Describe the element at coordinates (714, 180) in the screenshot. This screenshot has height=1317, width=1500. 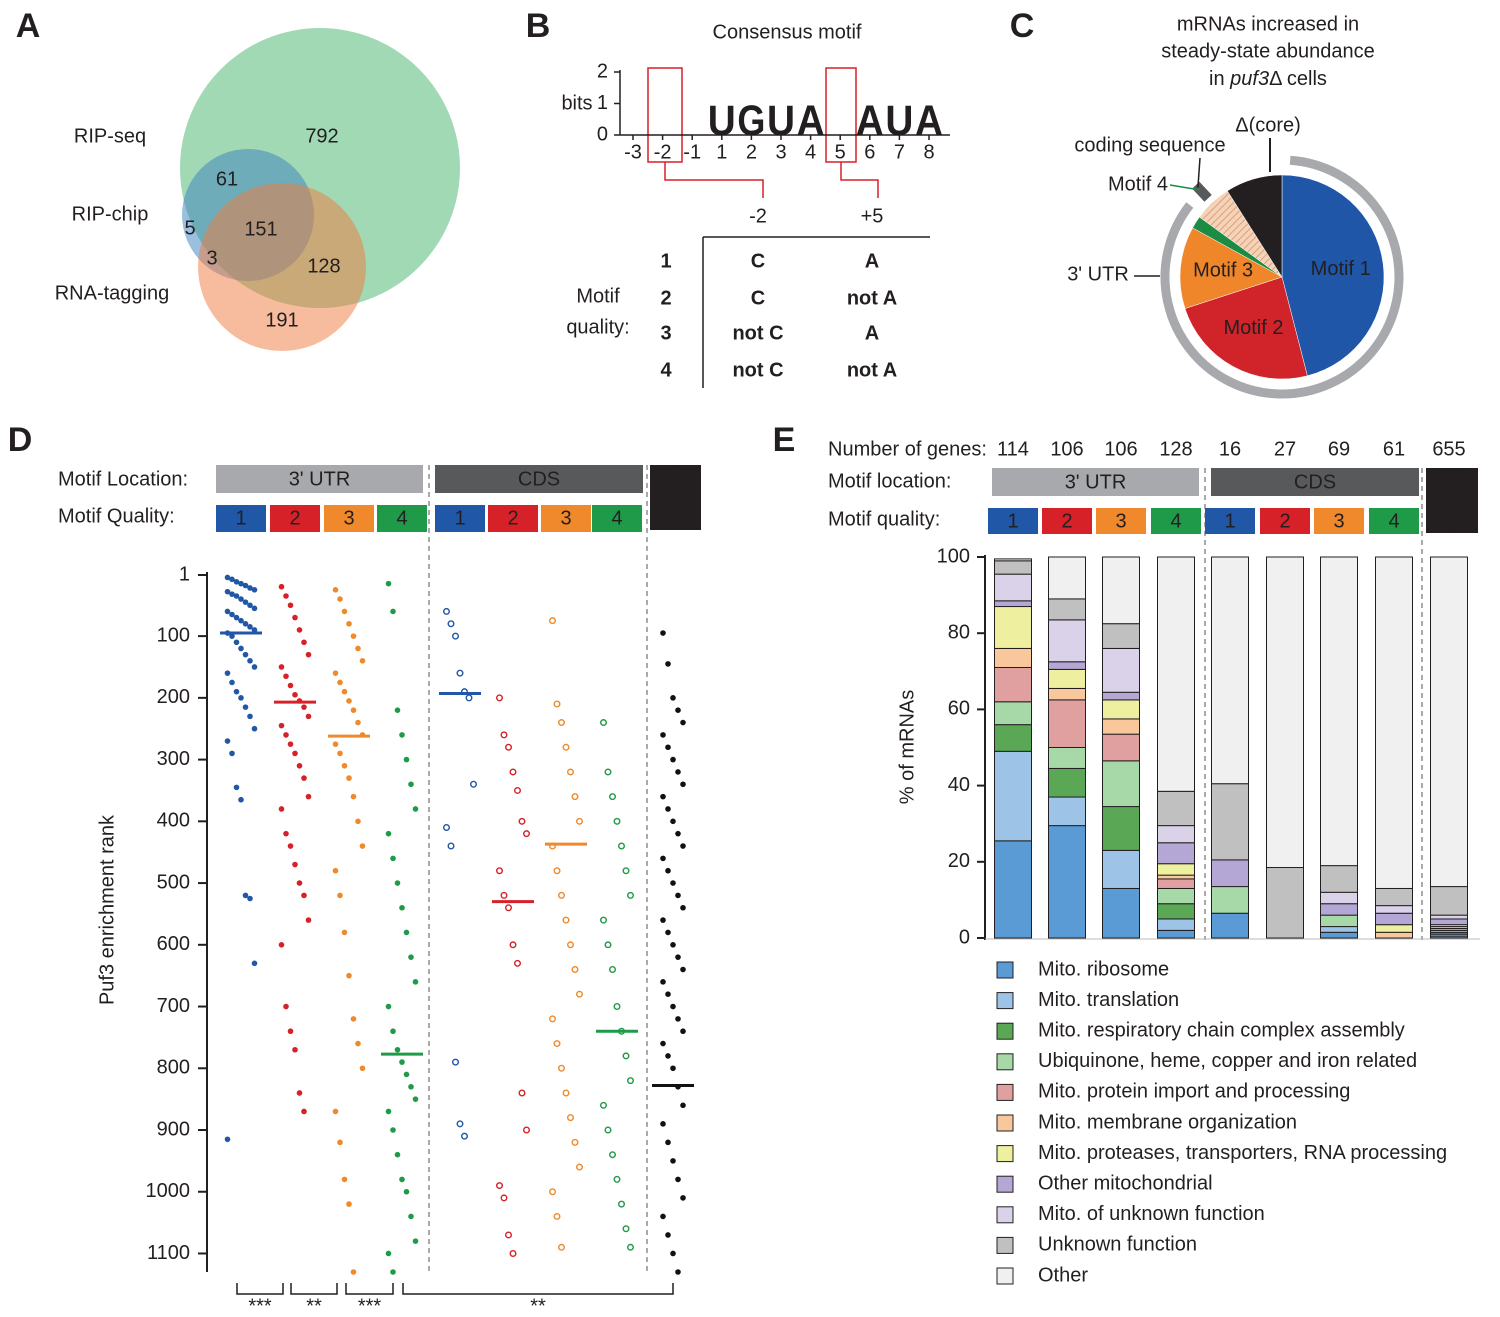
I see `connector` at that location.